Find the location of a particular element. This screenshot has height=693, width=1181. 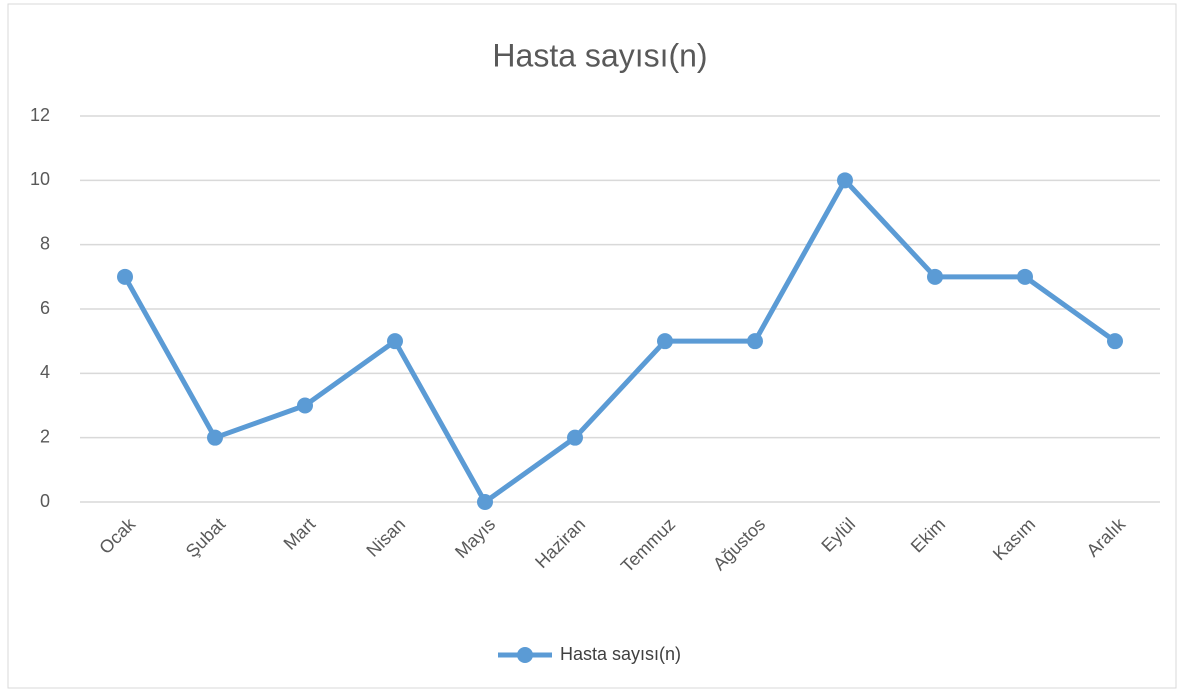

y-tick-label: 4 is located at coordinates (45, 372).